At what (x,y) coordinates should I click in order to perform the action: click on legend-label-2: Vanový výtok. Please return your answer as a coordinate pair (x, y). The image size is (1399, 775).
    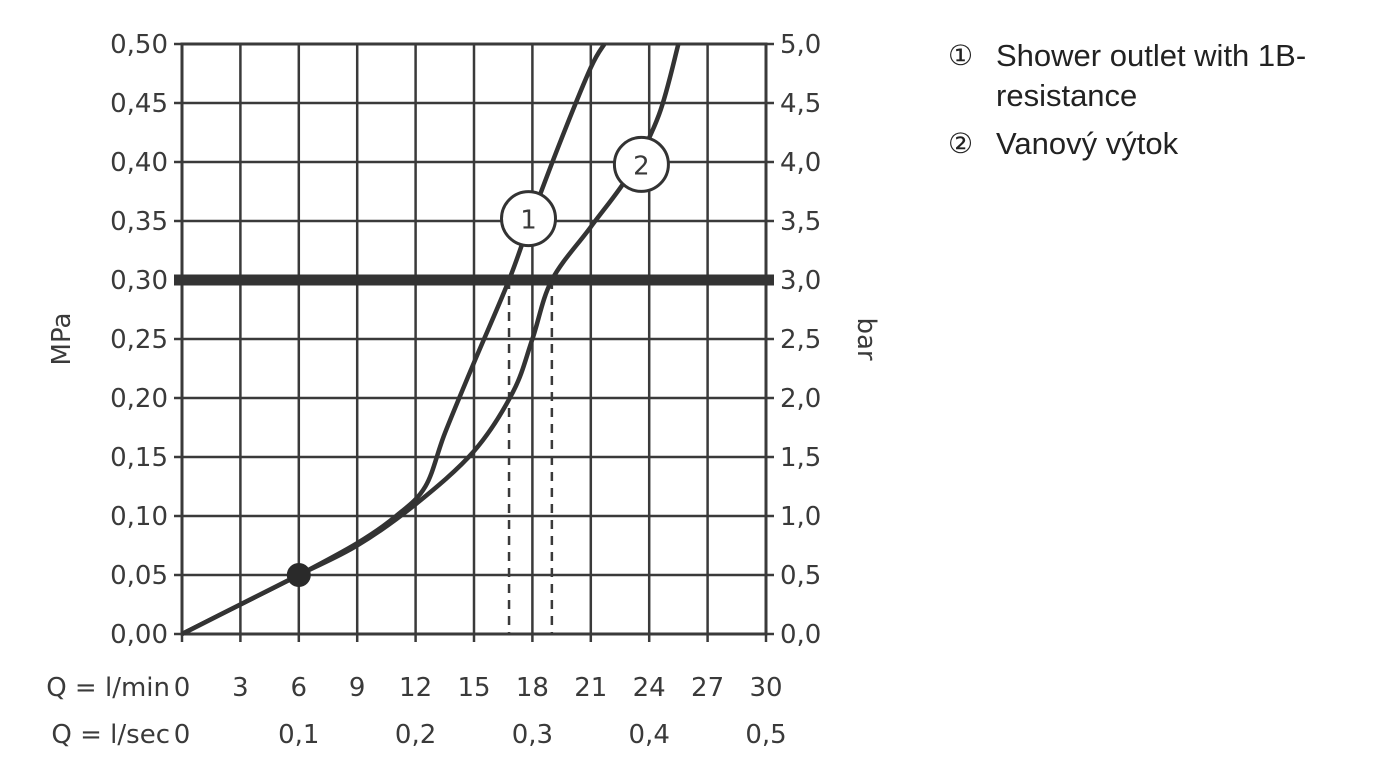
    Looking at the image, I should click on (1087, 143).